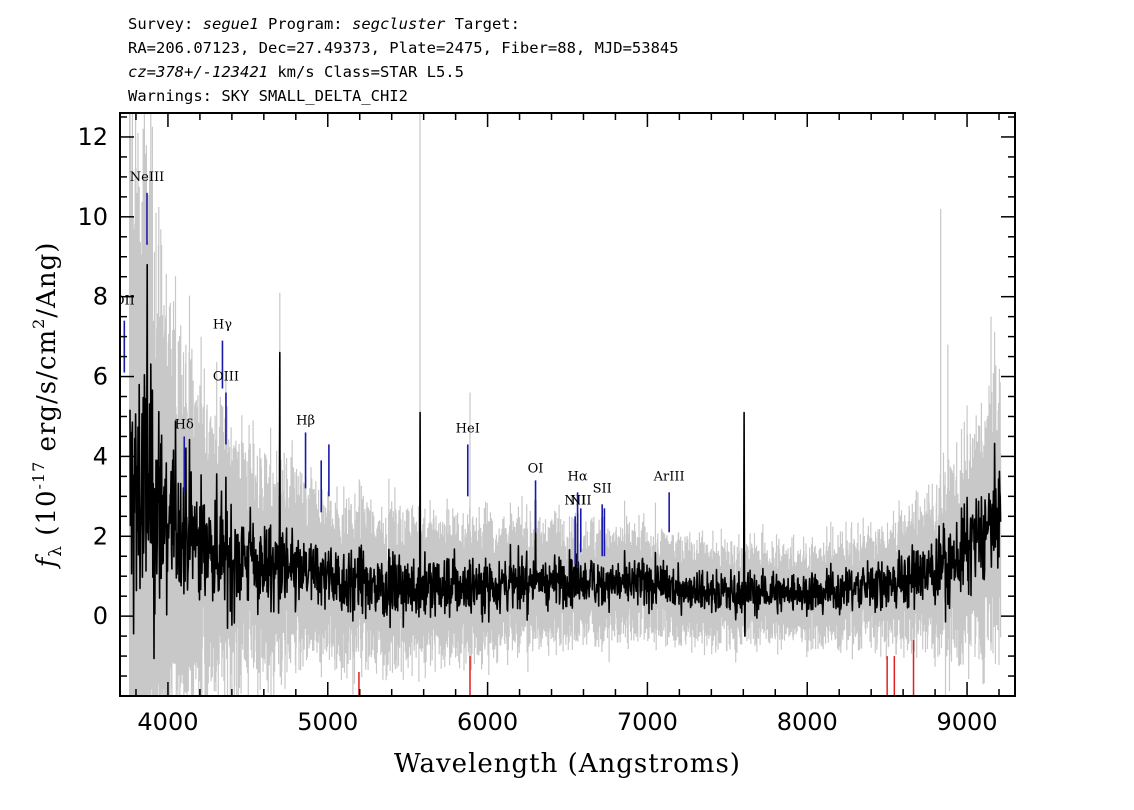  Describe the element at coordinates (226, 377) in the screenshot. I see `emission-line-label: OIII` at that location.